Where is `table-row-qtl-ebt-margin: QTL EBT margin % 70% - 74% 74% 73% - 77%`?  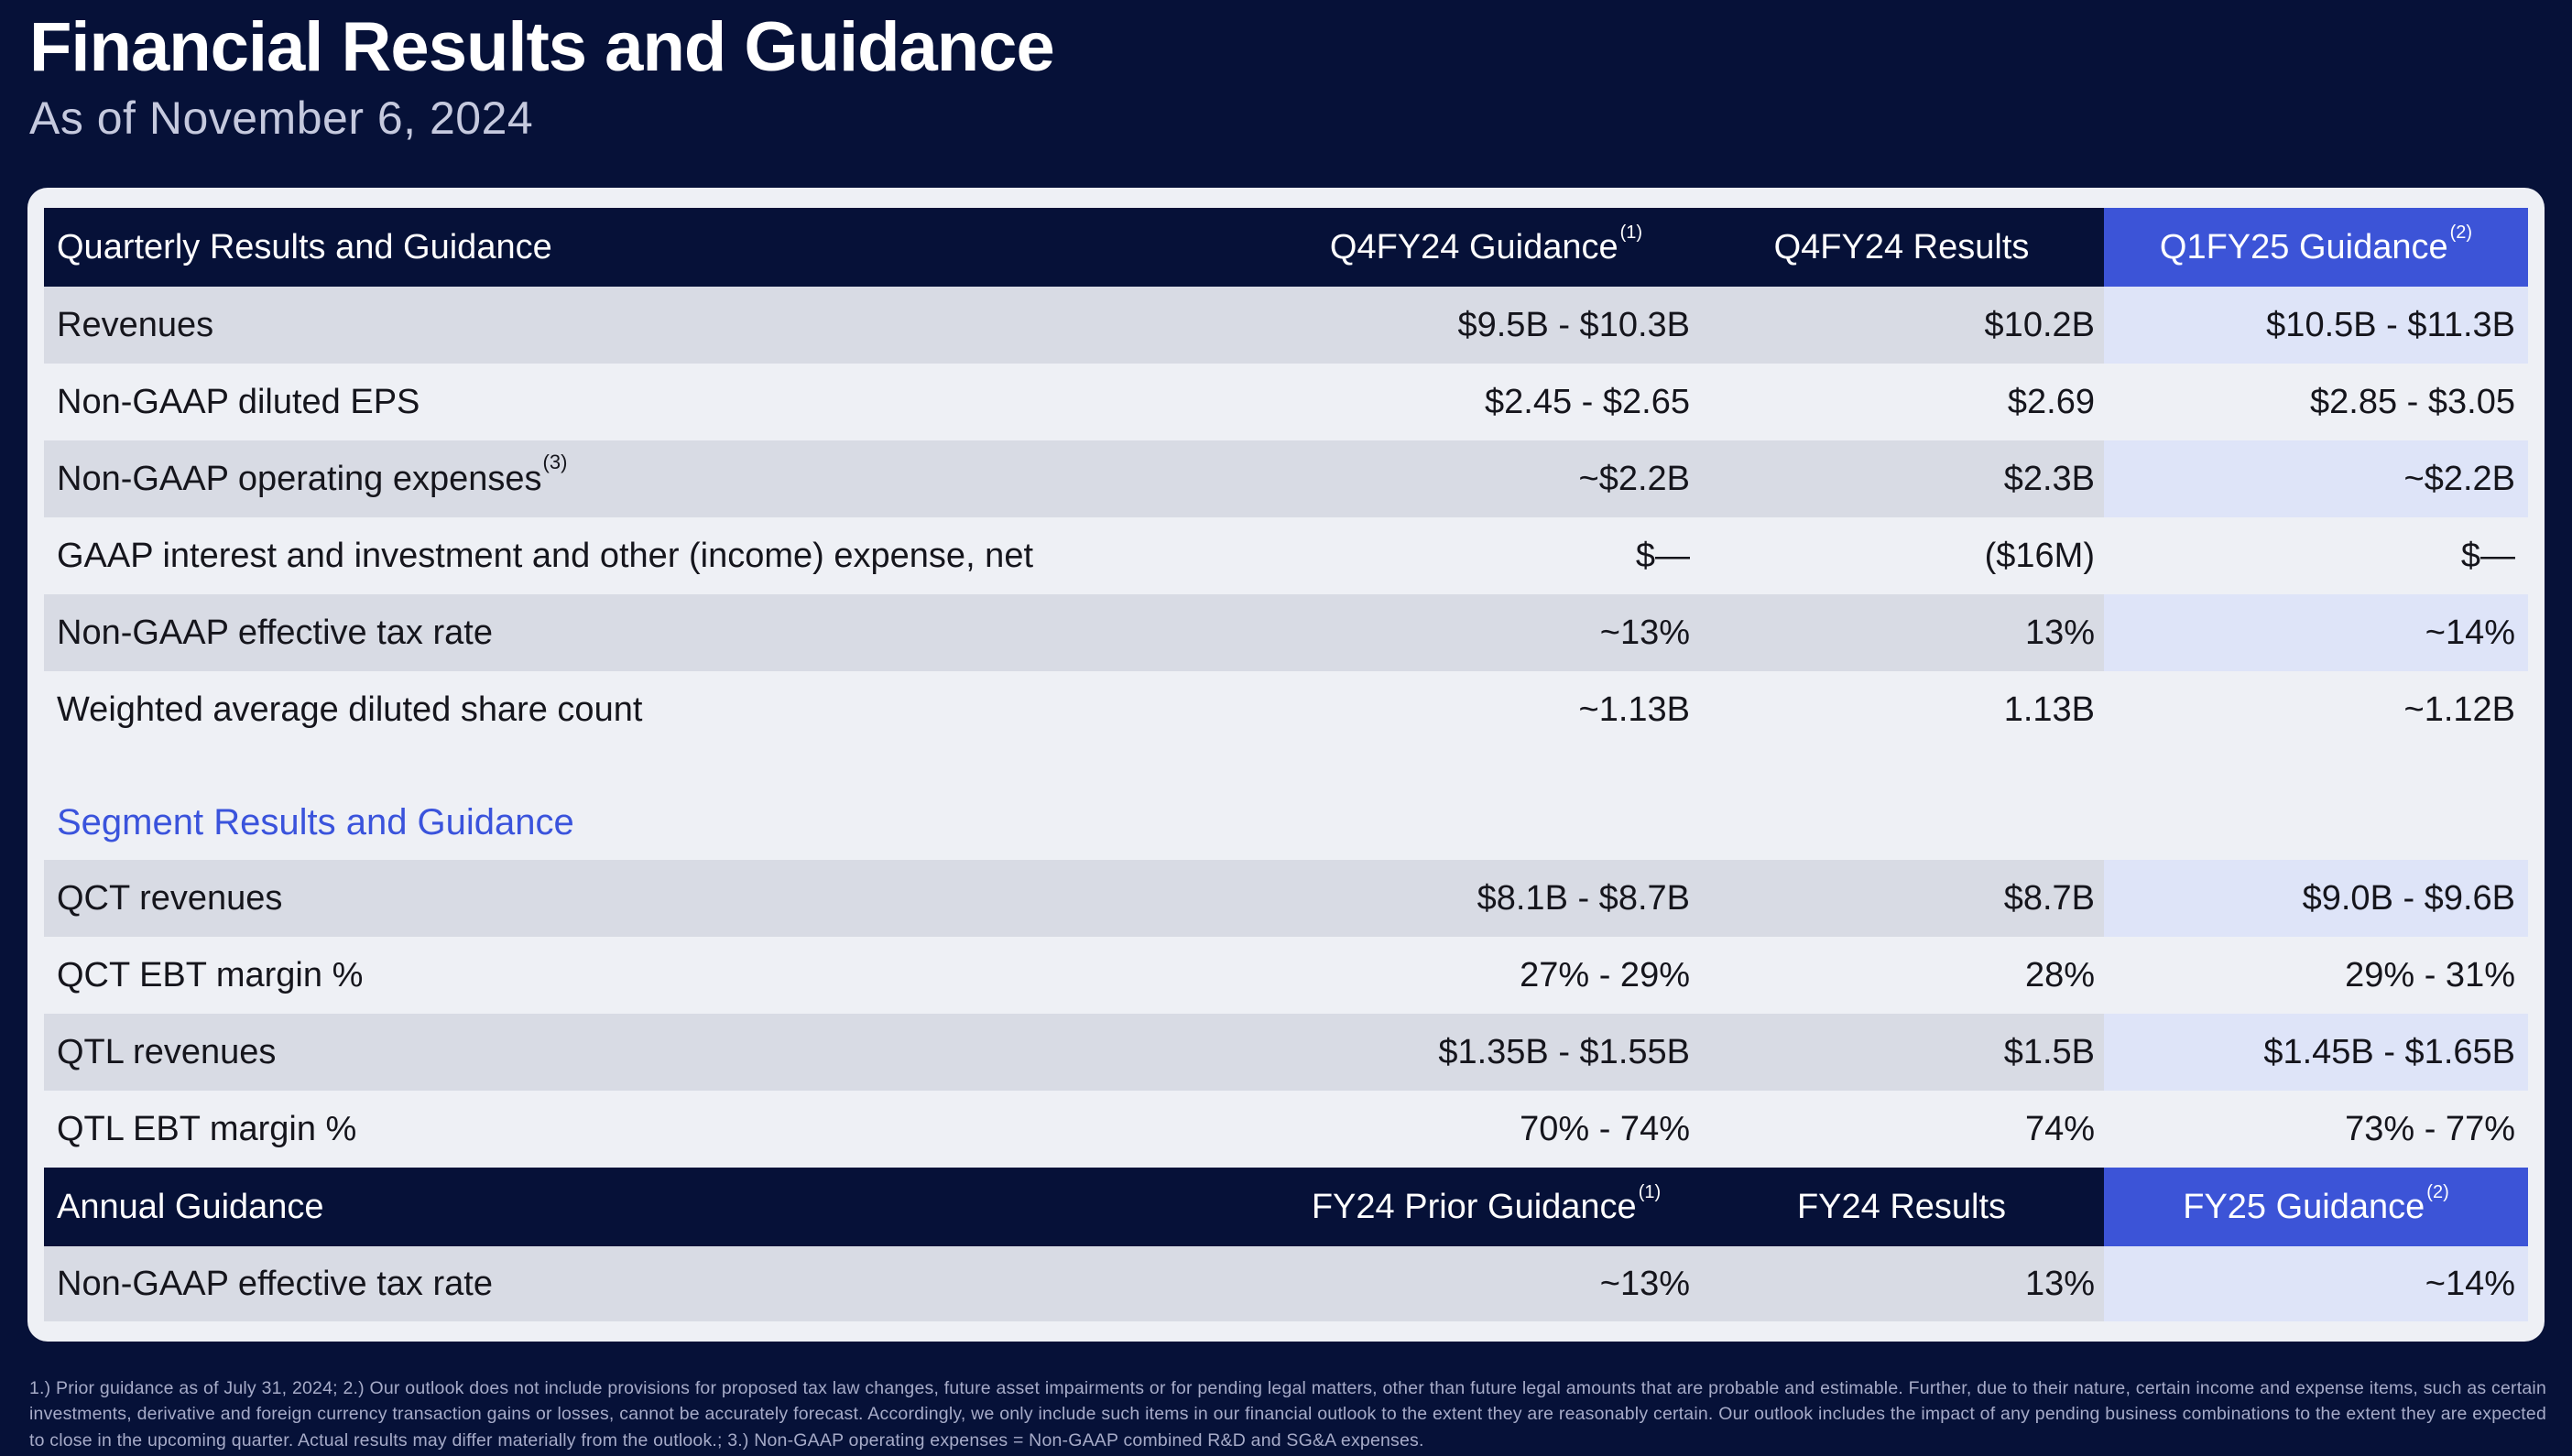 table-row-qtl-ebt-margin: QTL EBT margin % 70% - 74% 74% 73% - 77% is located at coordinates (1286, 1129).